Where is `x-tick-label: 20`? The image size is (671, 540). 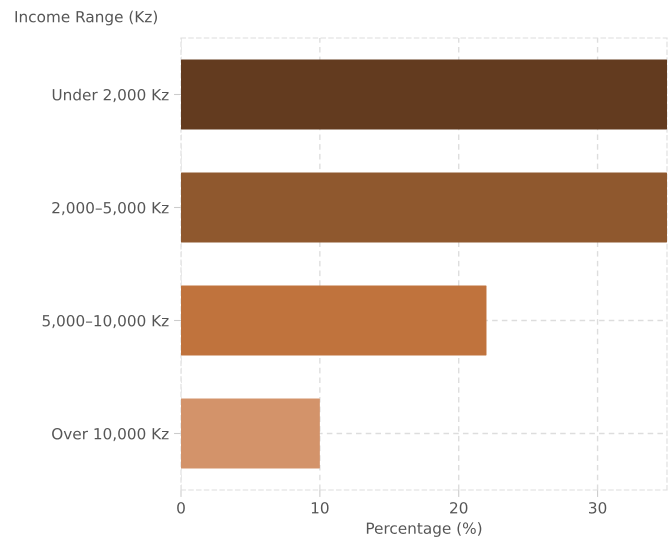 x-tick-label: 20 is located at coordinates (459, 508).